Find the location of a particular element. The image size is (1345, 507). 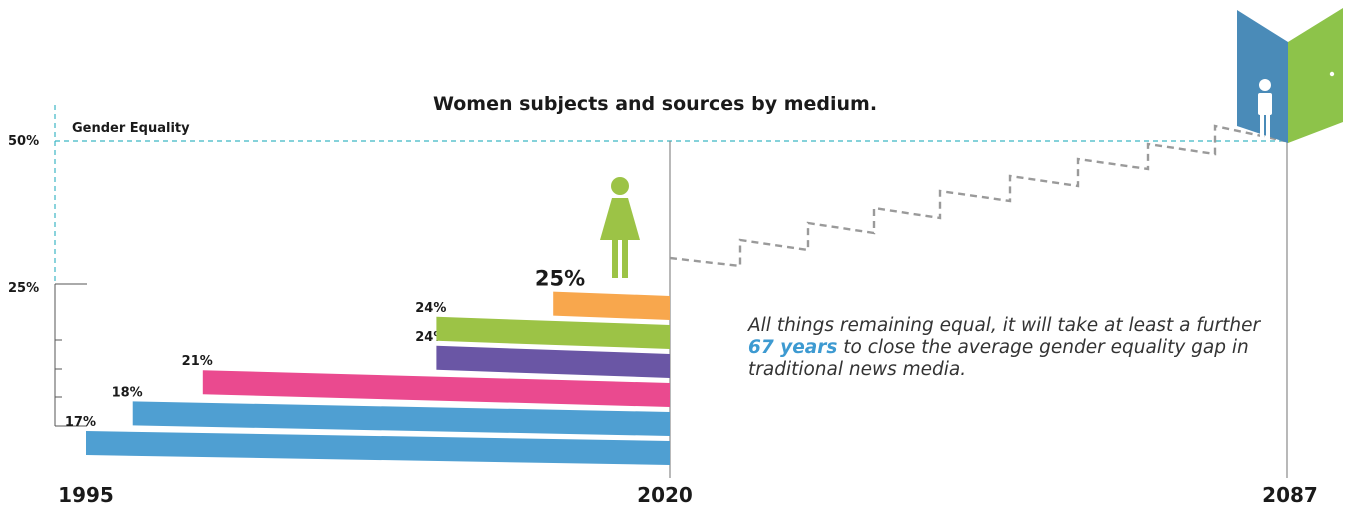

person-icon is located at coordinates (1265, 109).